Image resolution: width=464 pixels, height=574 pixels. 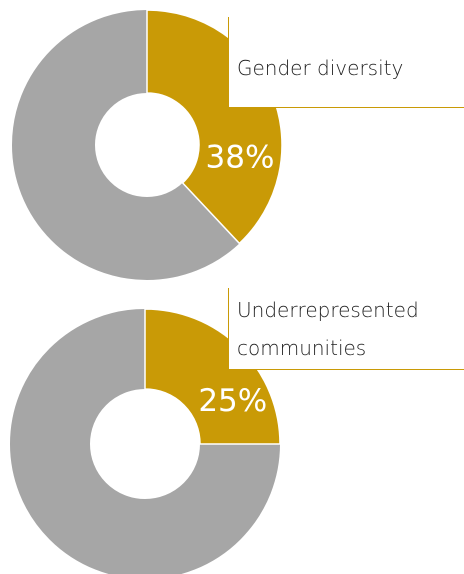 I want to click on donut-label: Underrepresented communities, so click(x=328, y=328).